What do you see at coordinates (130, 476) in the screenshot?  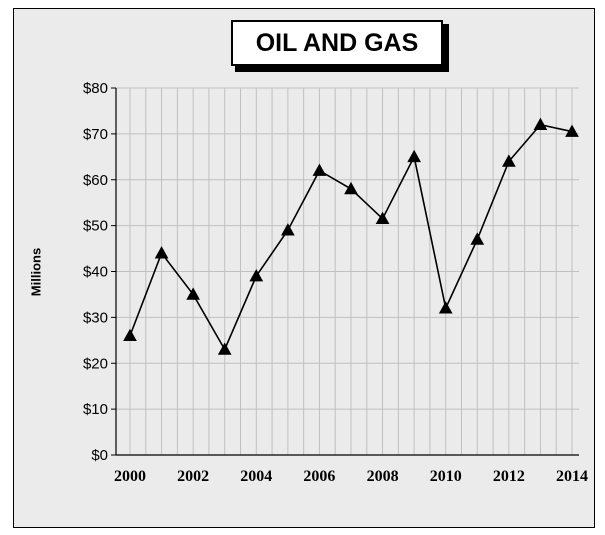 I see `x-tick-label: 2000` at bounding box center [130, 476].